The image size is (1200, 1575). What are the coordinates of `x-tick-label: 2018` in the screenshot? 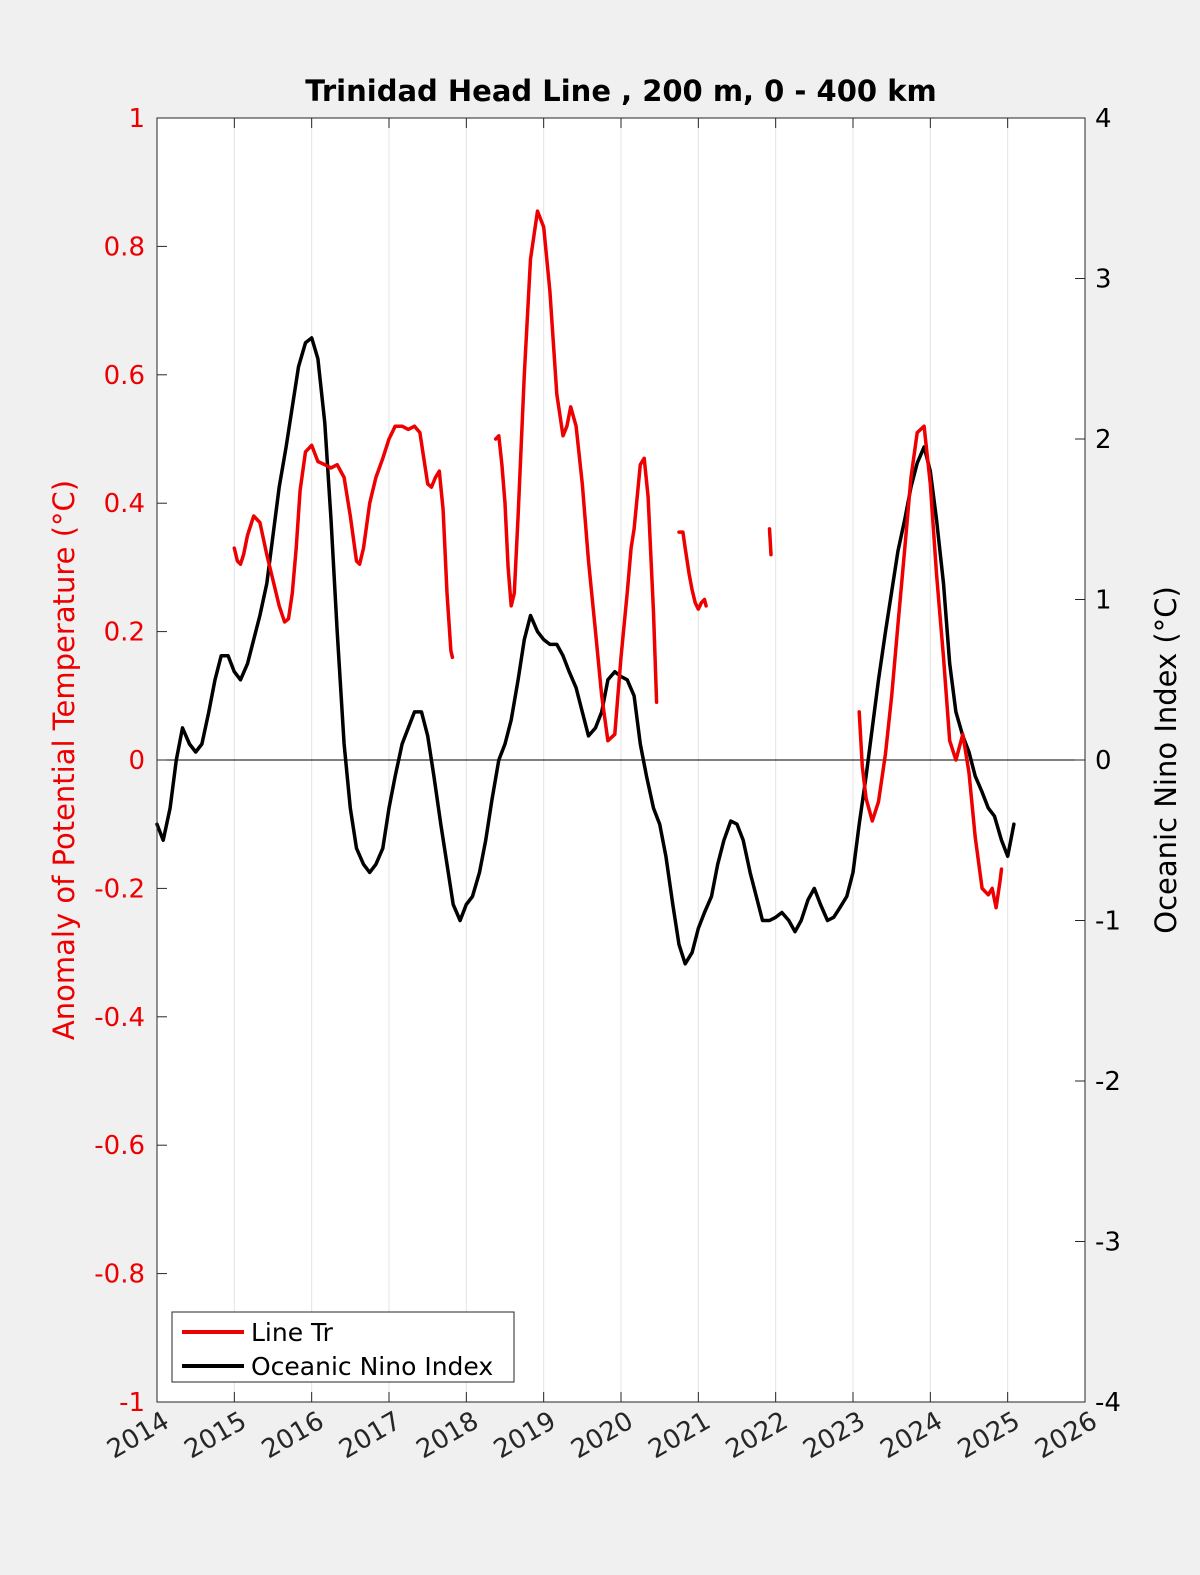 It's located at (448, 1435).